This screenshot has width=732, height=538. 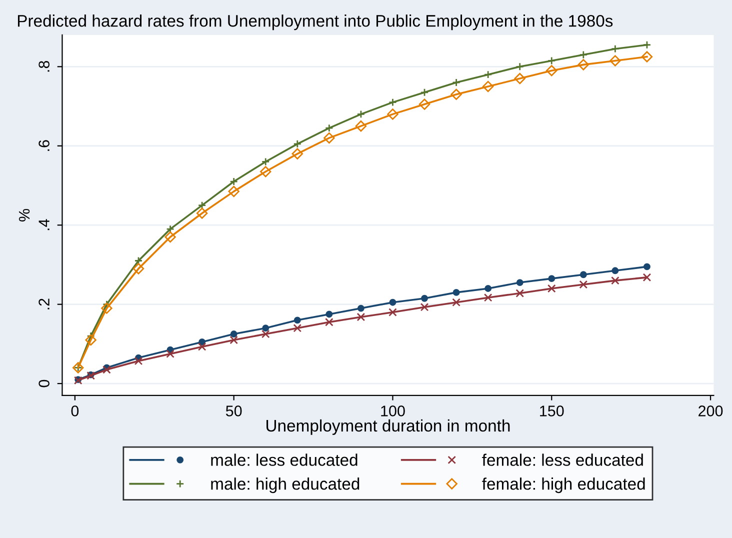 I want to click on x-tick-label: 50, so click(x=234, y=411).